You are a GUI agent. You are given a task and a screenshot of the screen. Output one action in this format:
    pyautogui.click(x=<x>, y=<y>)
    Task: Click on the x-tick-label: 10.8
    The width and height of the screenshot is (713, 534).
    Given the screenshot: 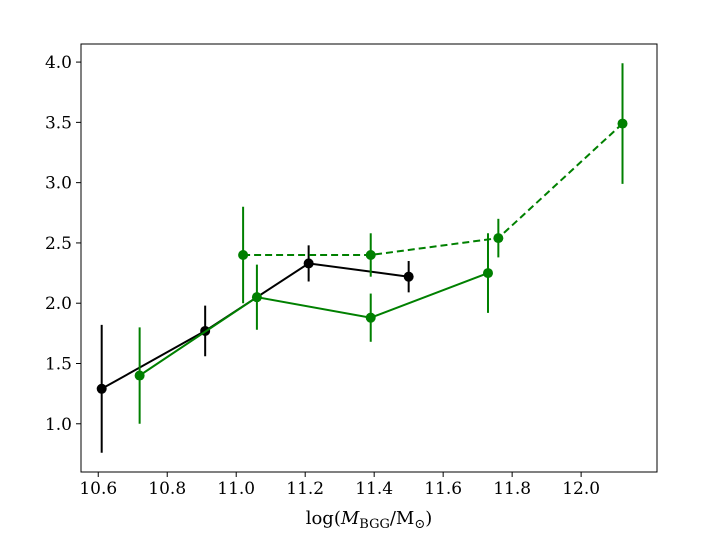 What is the action you would take?
    pyautogui.click(x=167, y=489)
    